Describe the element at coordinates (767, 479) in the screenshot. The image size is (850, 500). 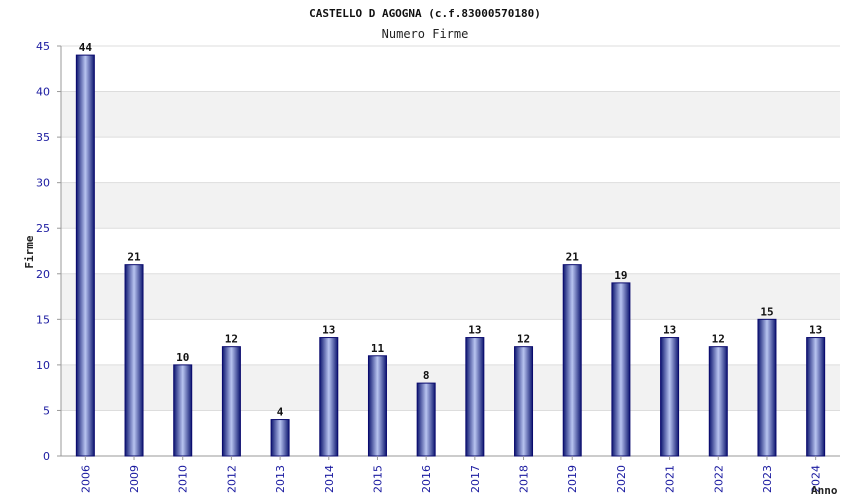
I see `x-tick-label: 2023` at that location.